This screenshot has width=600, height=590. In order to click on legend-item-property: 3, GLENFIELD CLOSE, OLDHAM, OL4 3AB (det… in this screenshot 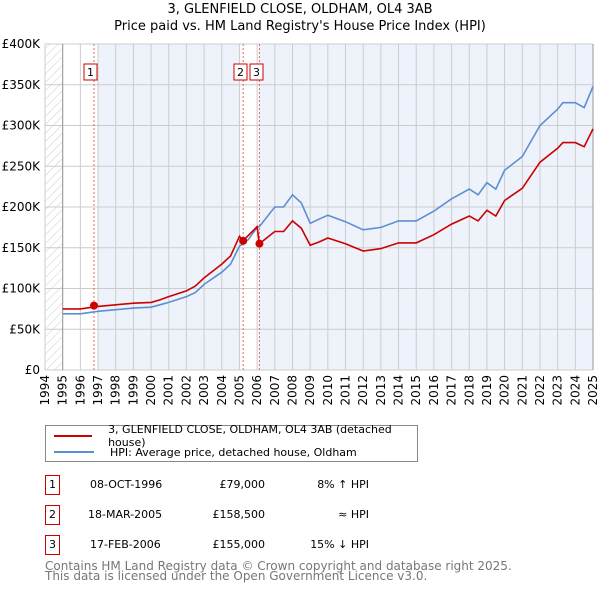, I will do `click(235, 436)`.